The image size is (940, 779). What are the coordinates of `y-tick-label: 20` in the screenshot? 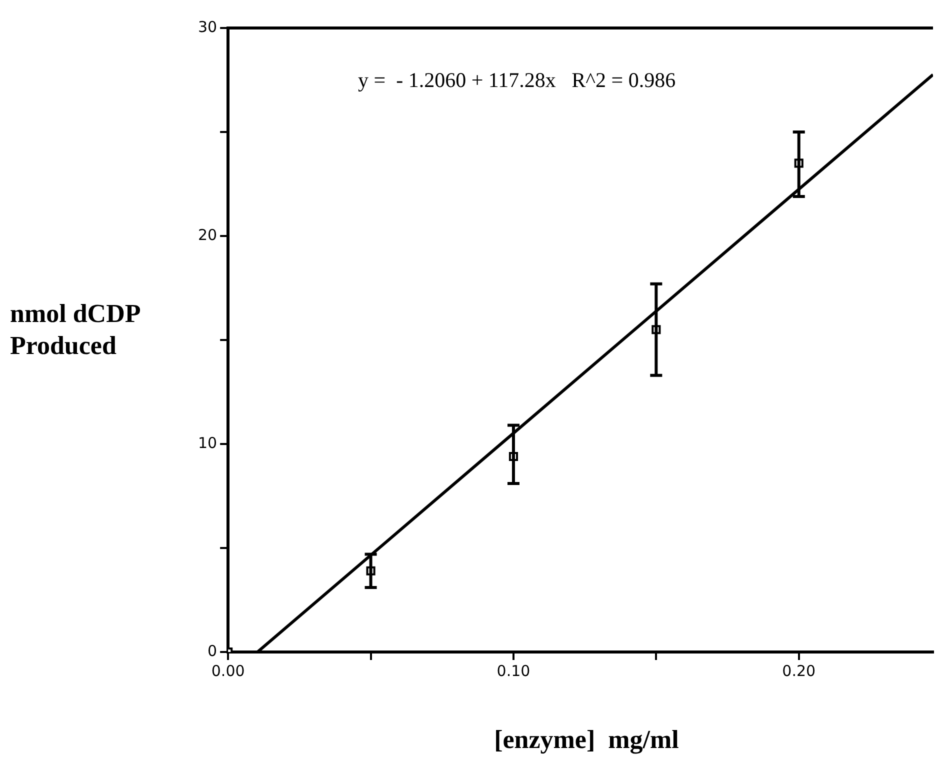 It's located at (208, 235).